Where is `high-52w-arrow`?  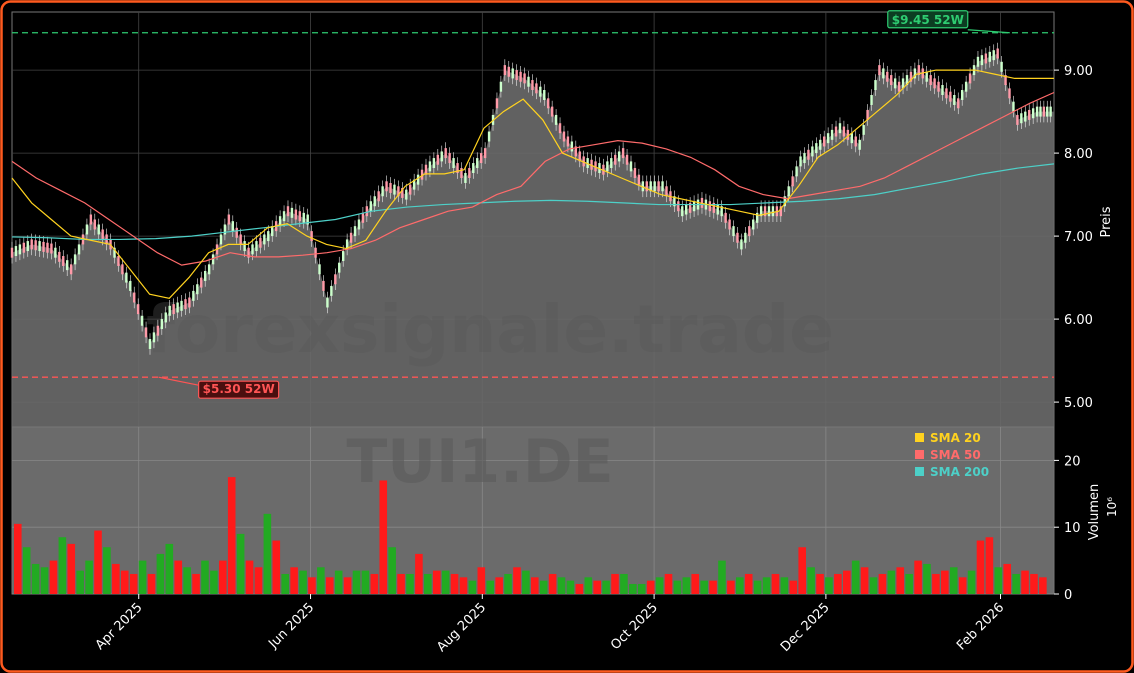
high-52w-arrow is located at coordinates (988, 31).